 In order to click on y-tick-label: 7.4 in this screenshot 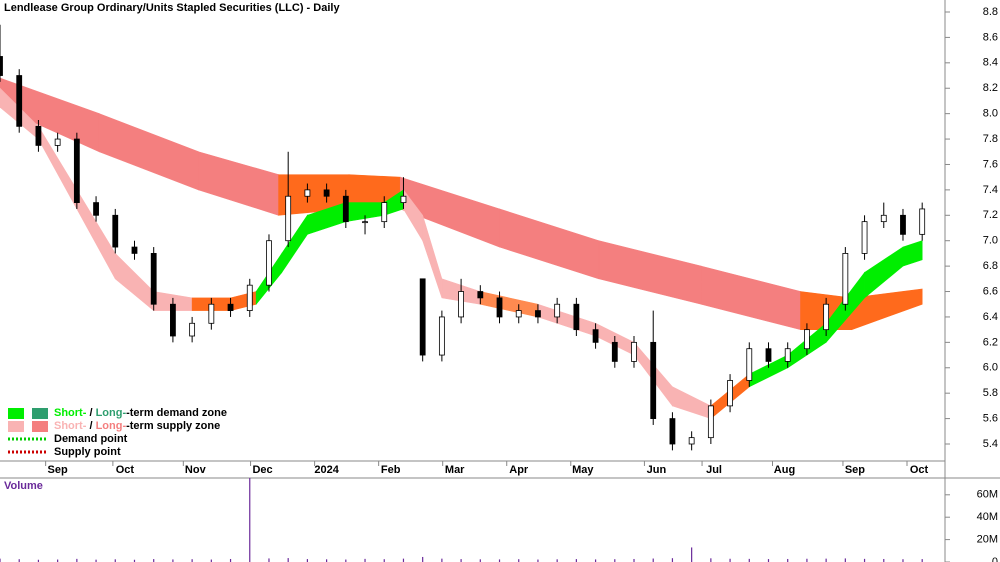, I will do `click(990, 190)`.